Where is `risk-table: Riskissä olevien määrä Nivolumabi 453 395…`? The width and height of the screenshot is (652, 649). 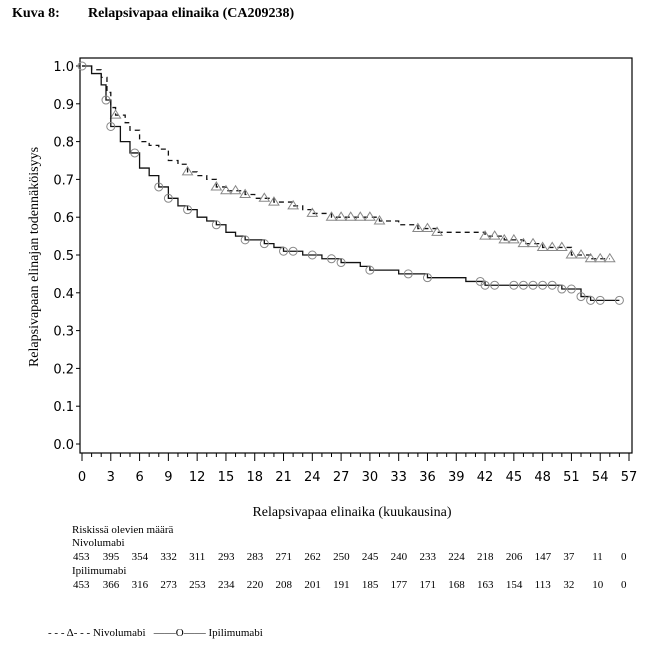
risk-table: Riskissä olevien määrä Nivolumabi 453 395… is located at coordinates (362, 558).